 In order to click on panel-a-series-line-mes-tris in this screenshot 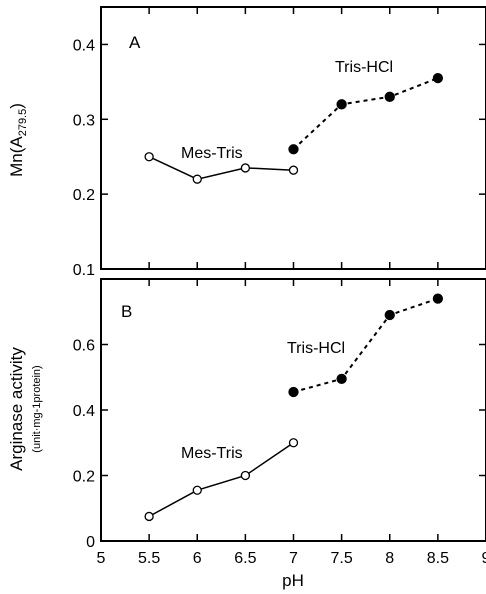, I will do `click(221, 168)`.